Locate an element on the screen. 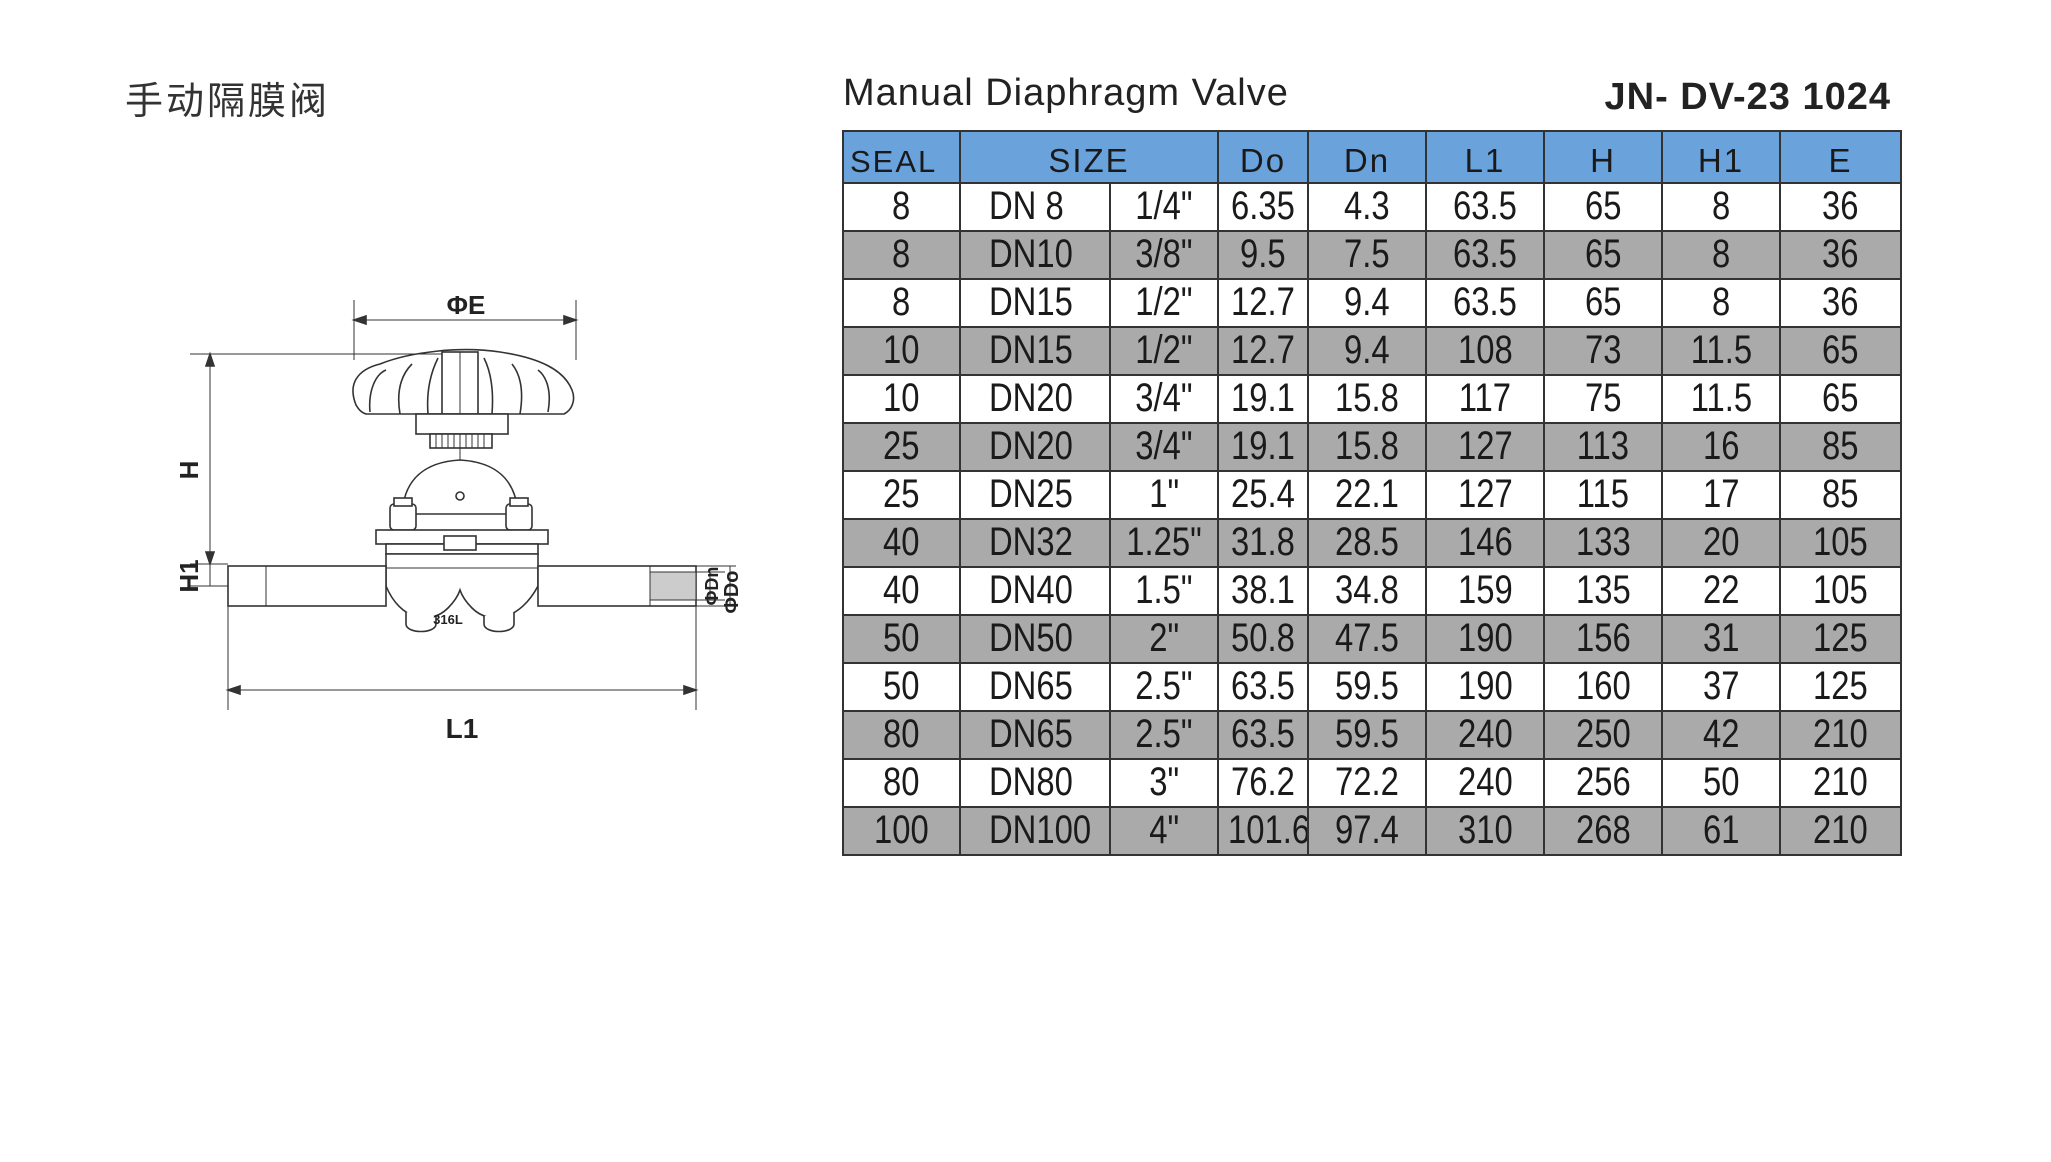 This screenshot has width=2051, height=1162. cell-inch-size: 2.5" is located at coordinates (1164, 687).